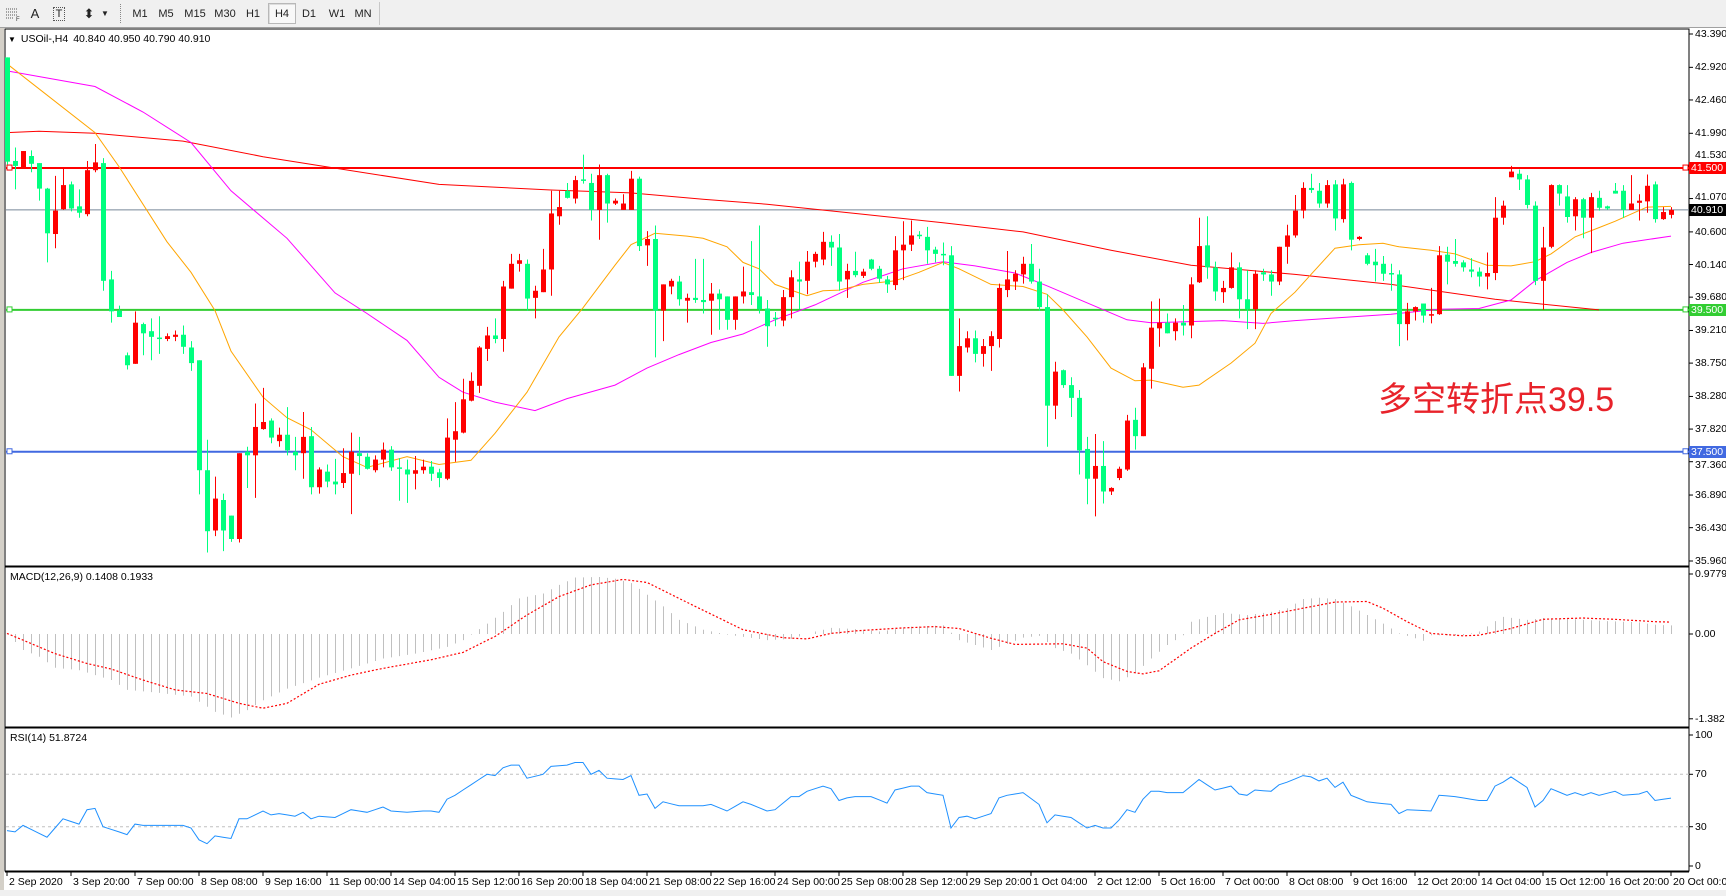 The width and height of the screenshot is (1726, 896). I want to click on current-price-tag: 40.910, so click(1707, 209).